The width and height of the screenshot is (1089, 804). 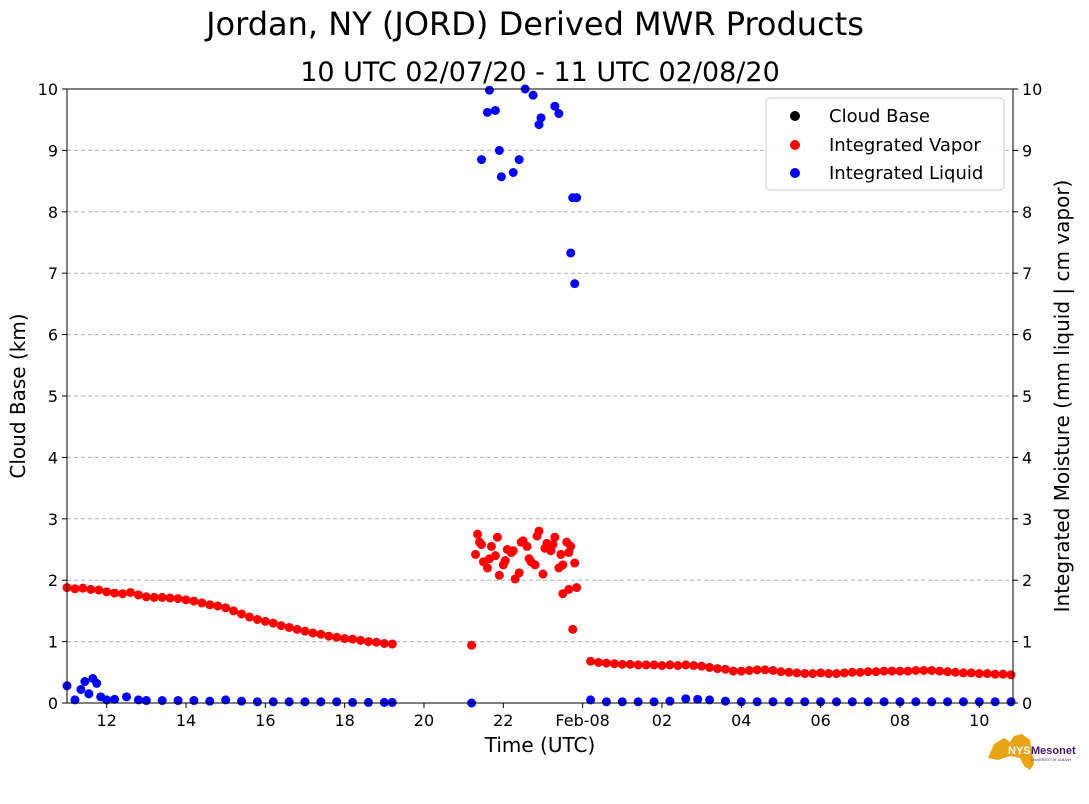 What do you see at coordinates (1027, 150) in the screenshot?
I see `y-tick-label-right: 9` at bounding box center [1027, 150].